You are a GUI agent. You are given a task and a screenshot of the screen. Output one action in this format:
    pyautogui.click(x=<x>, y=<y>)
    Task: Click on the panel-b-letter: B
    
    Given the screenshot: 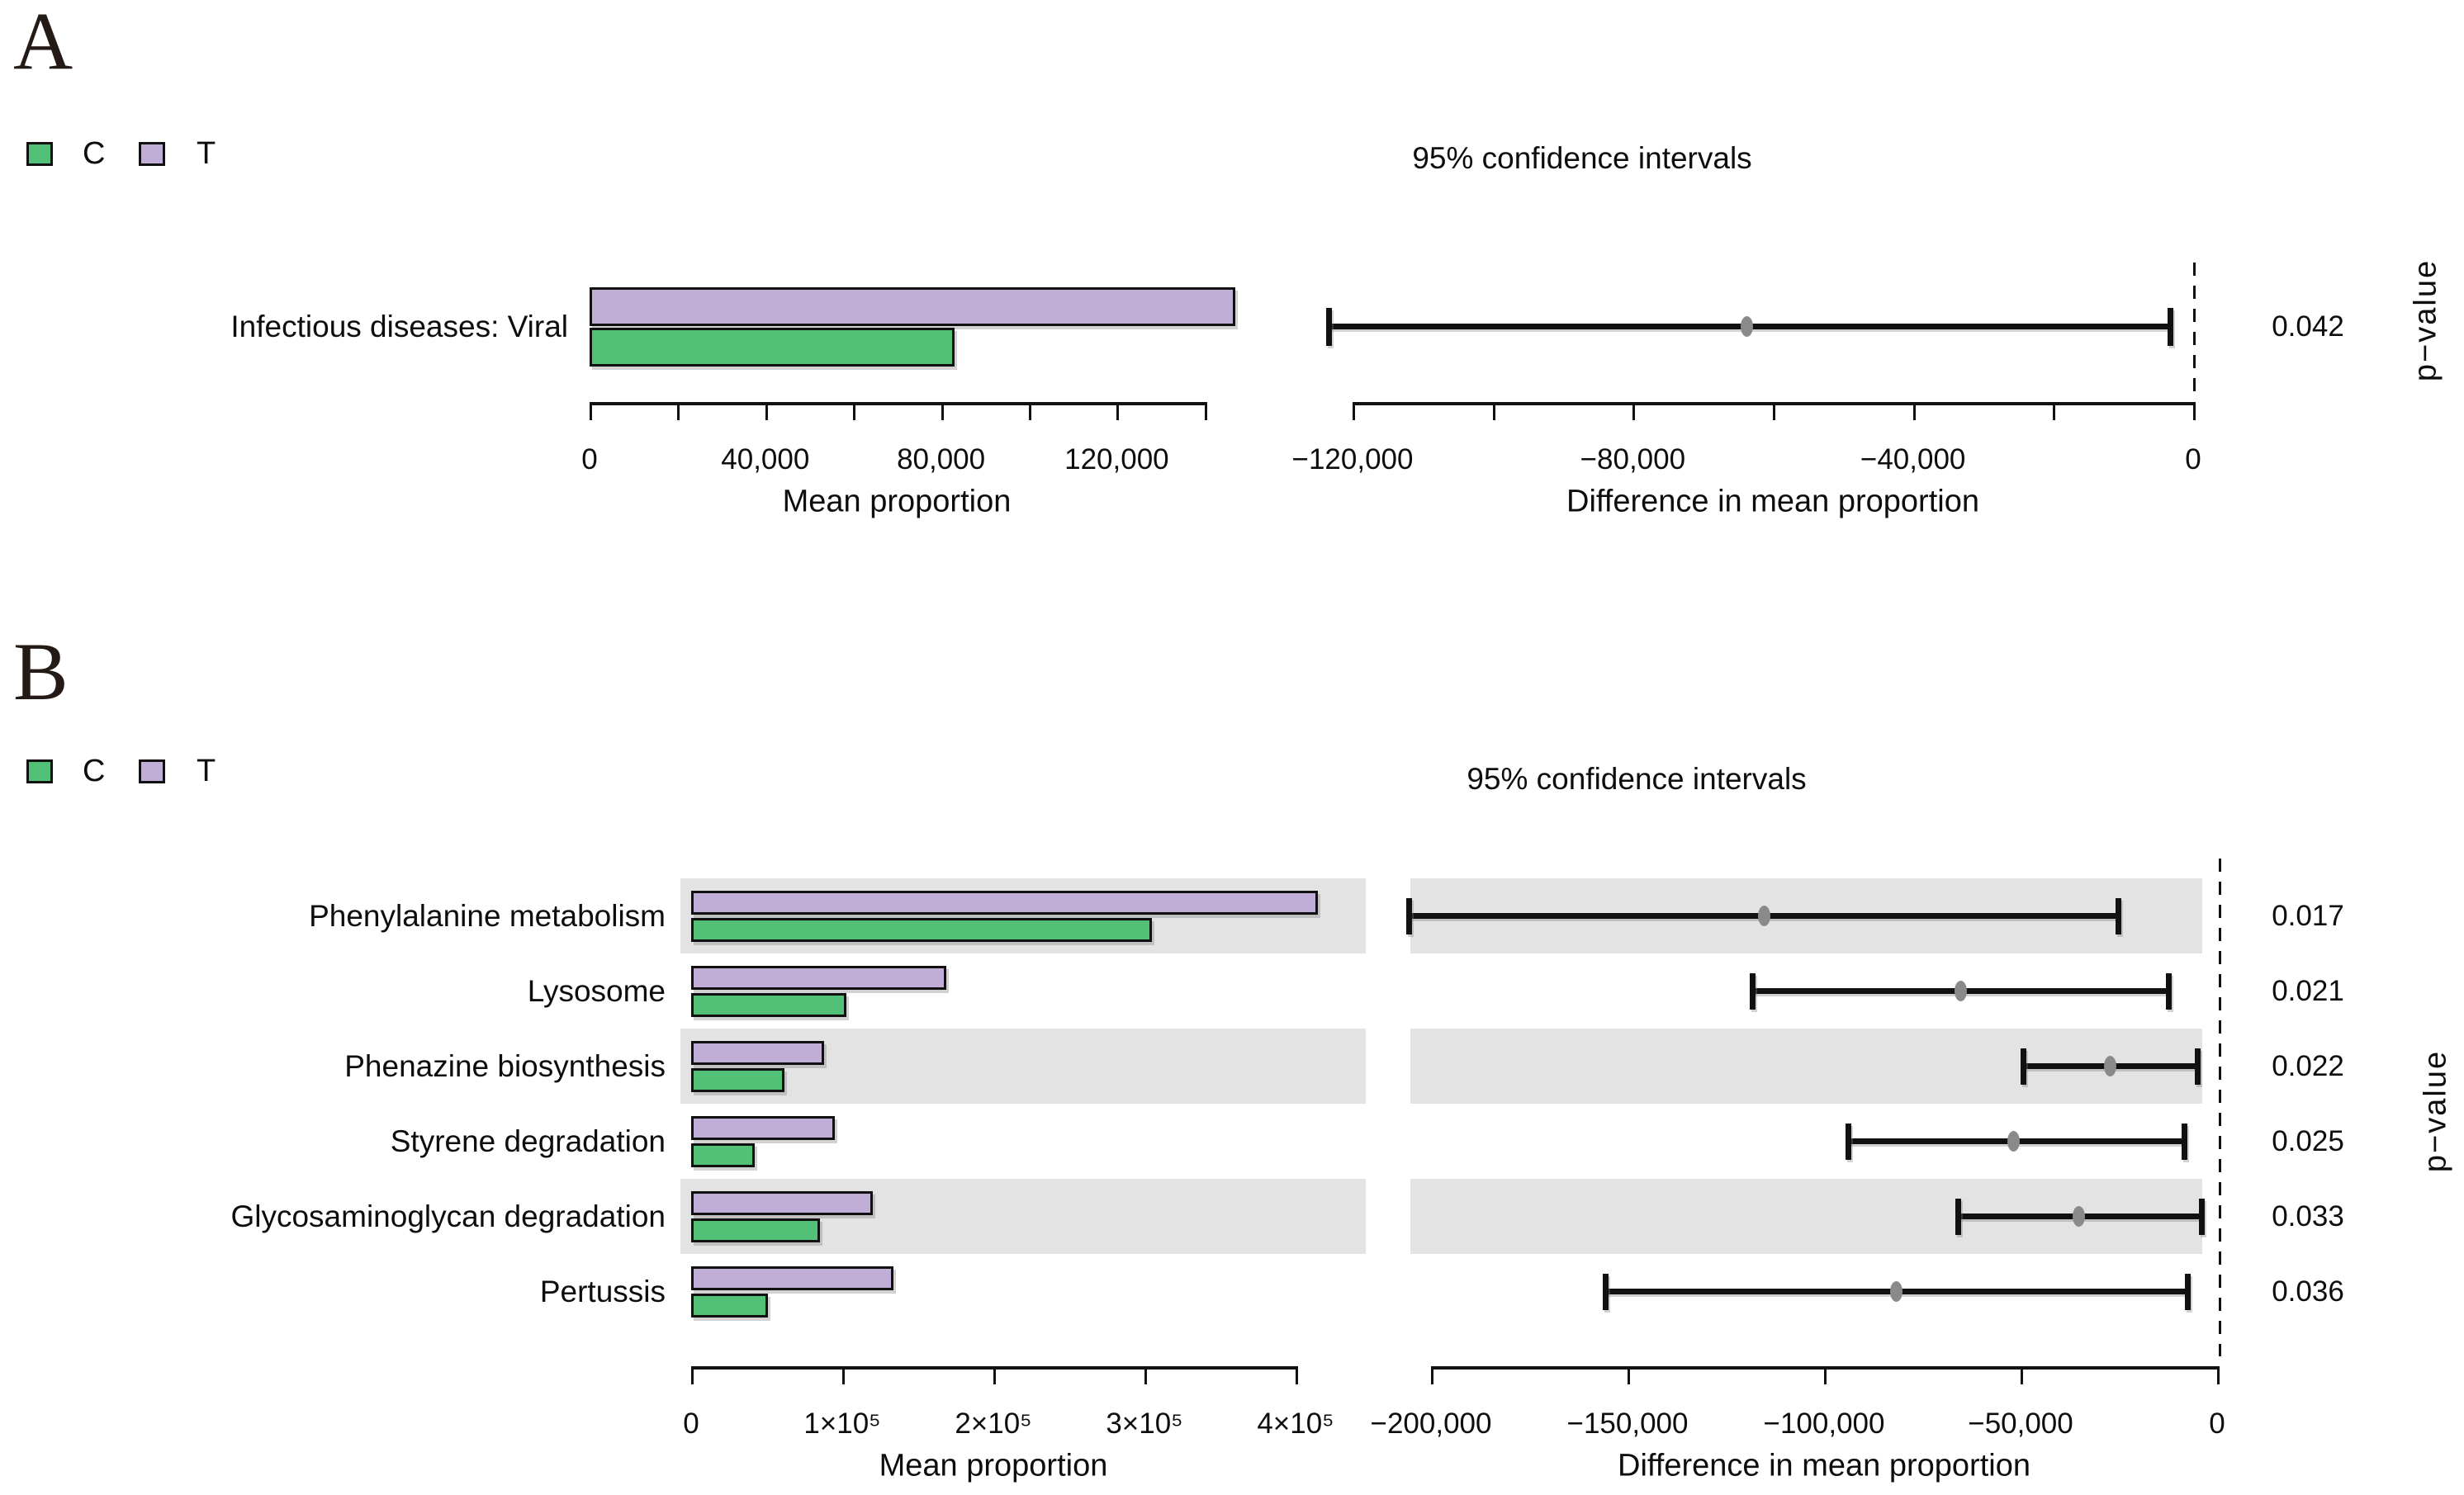 What is the action you would take?
    pyautogui.click(x=41, y=672)
    